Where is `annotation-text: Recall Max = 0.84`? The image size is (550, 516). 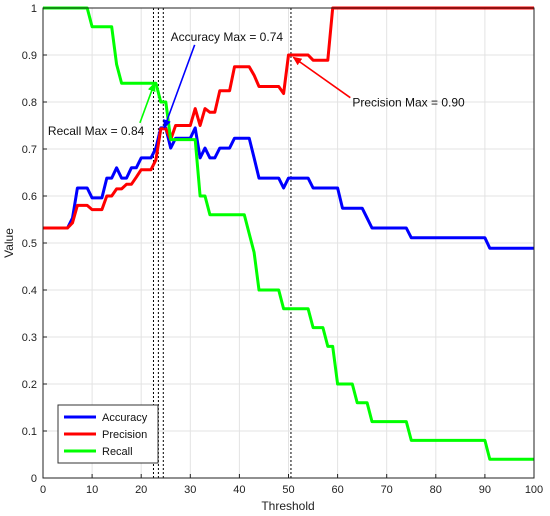
annotation-text: Recall Max = 0.84 is located at coordinates (96, 131).